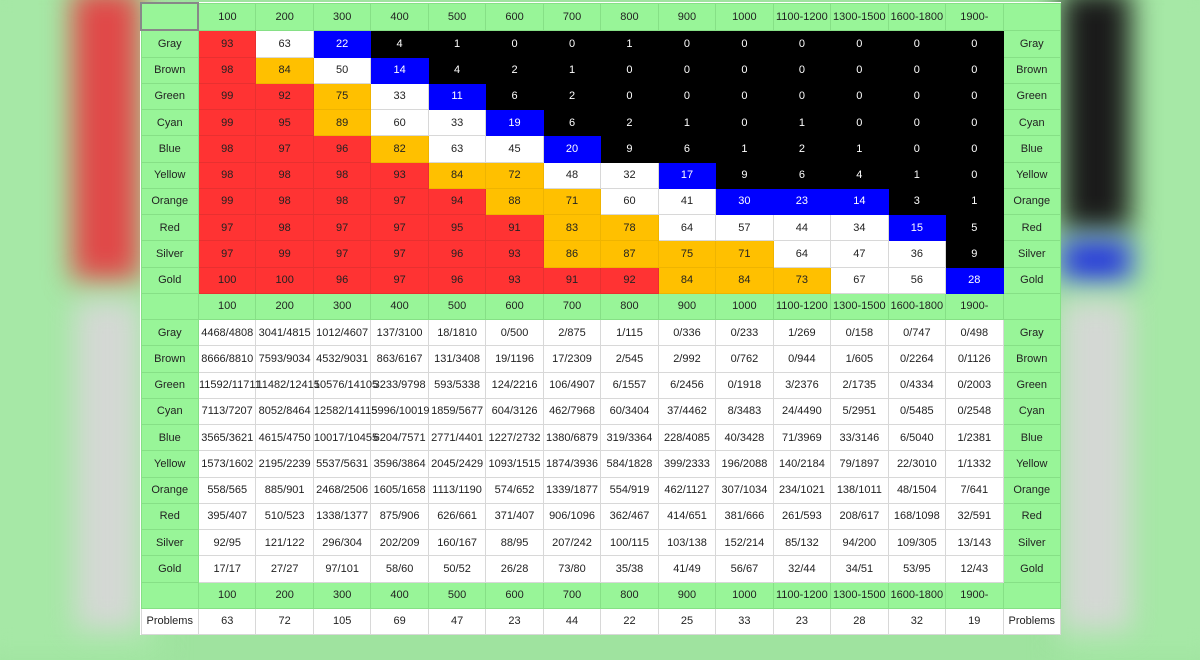  Describe the element at coordinates (342, 516) in the screenshot. I see `count-cell: 1338/1377` at that location.